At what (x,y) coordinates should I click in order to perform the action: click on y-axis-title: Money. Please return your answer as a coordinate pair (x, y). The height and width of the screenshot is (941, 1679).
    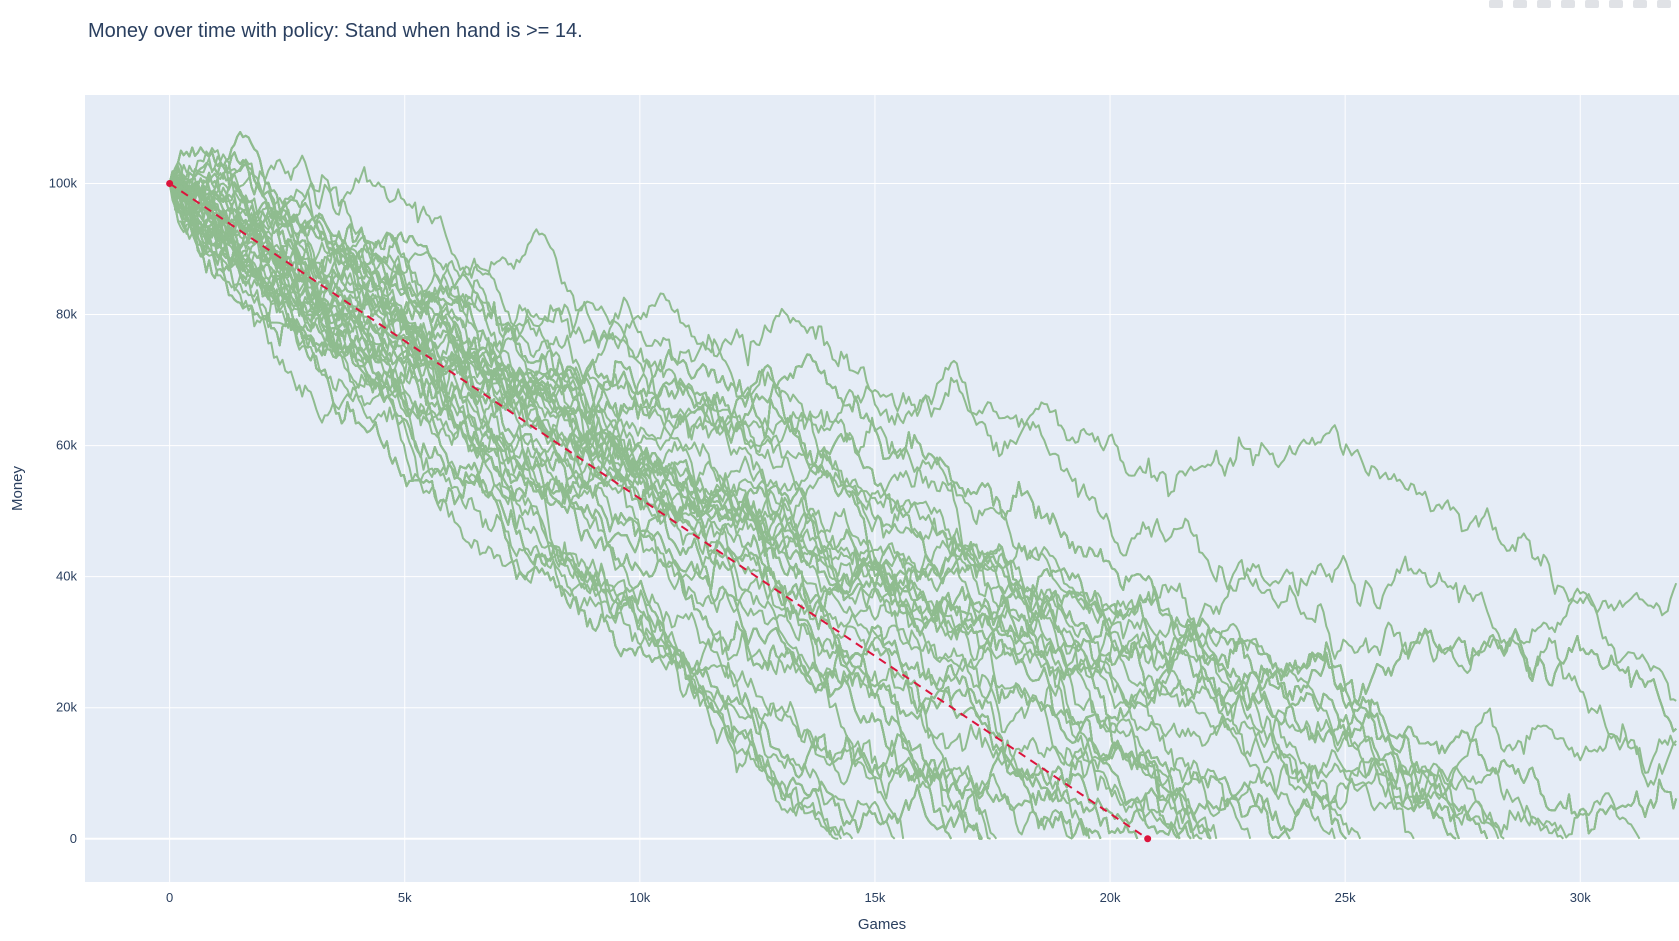
    Looking at the image, I should click on (17, 488).